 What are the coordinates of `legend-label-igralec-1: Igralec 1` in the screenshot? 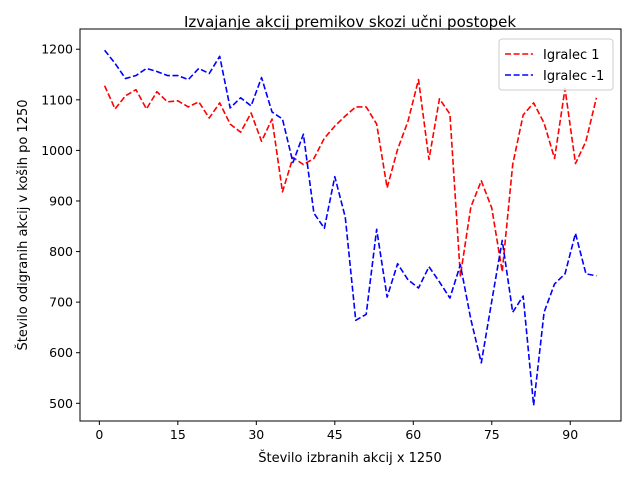 It's located at (571, 55).